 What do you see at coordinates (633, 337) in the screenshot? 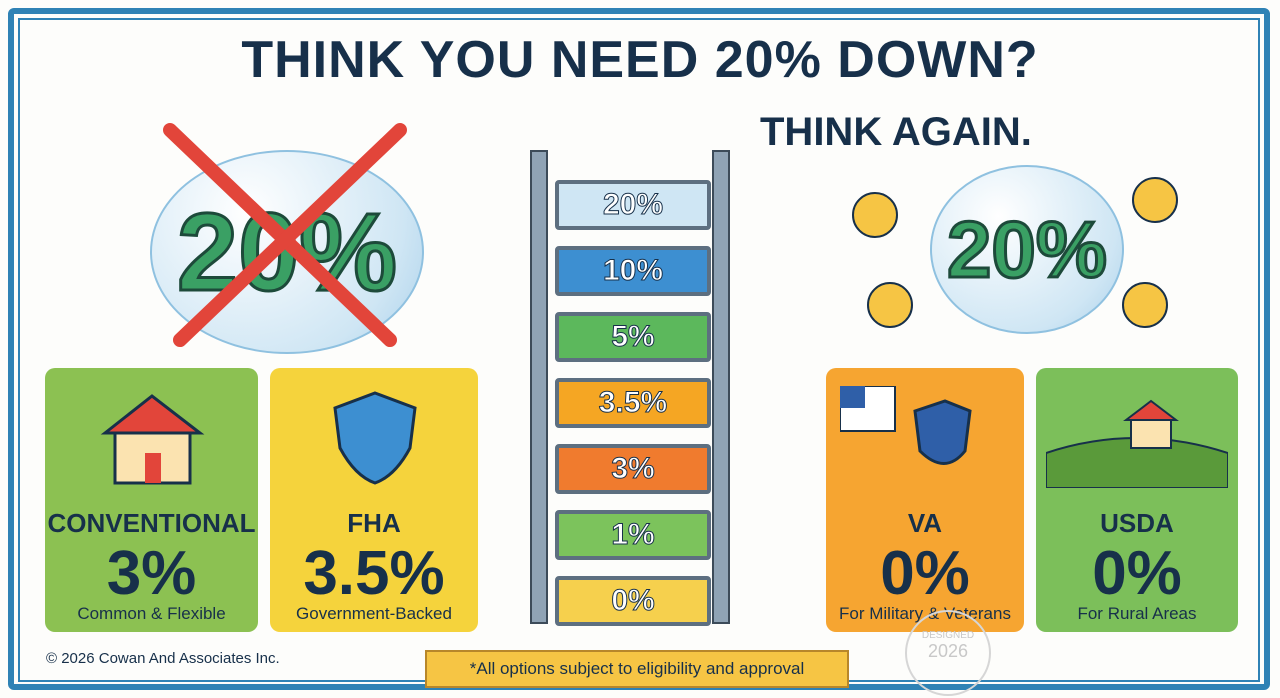
I see `ladder-rung: 5%` at bounding box center [633, 337].